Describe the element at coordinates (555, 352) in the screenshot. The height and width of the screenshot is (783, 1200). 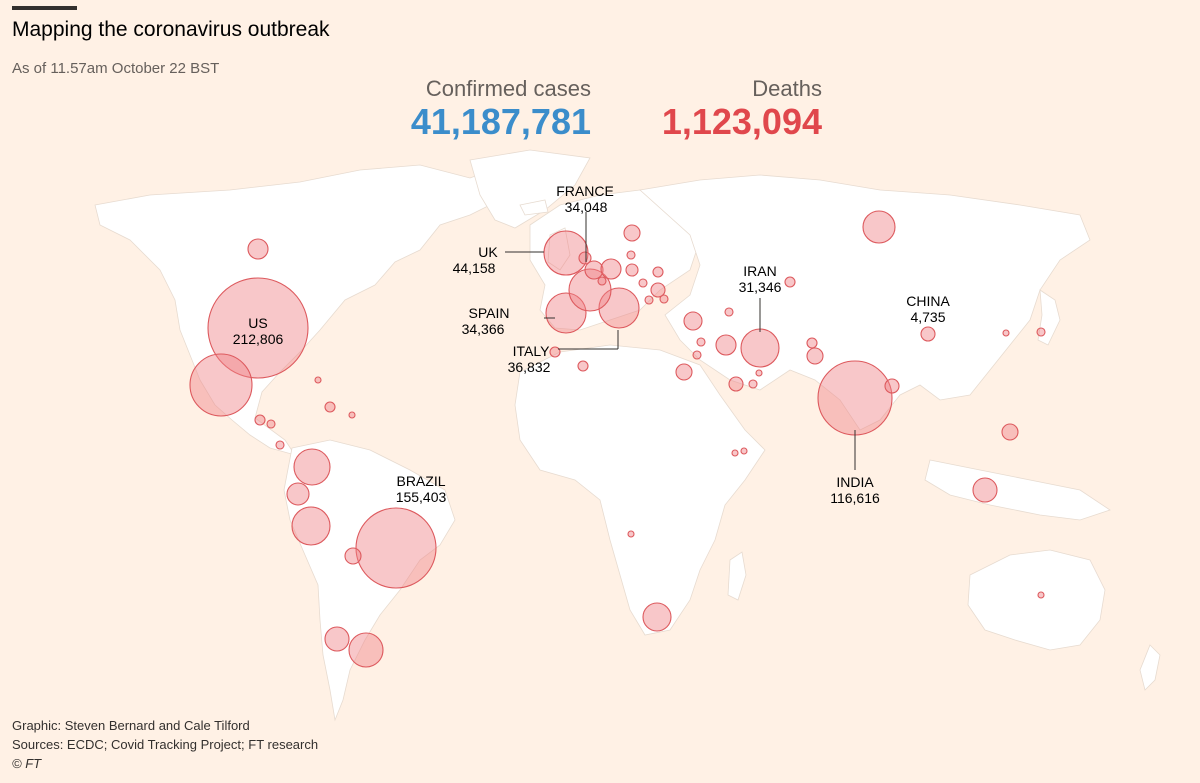
I see `bubble-morocco` at that location.